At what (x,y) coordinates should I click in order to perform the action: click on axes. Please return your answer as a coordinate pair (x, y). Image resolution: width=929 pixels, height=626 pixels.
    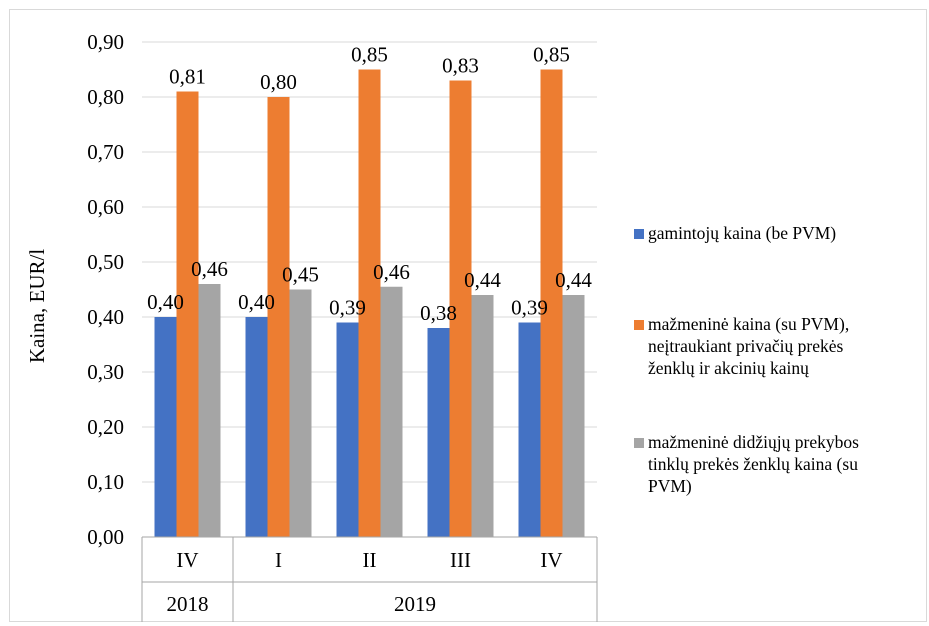
    Looking at the image, I should click on (369, 579).